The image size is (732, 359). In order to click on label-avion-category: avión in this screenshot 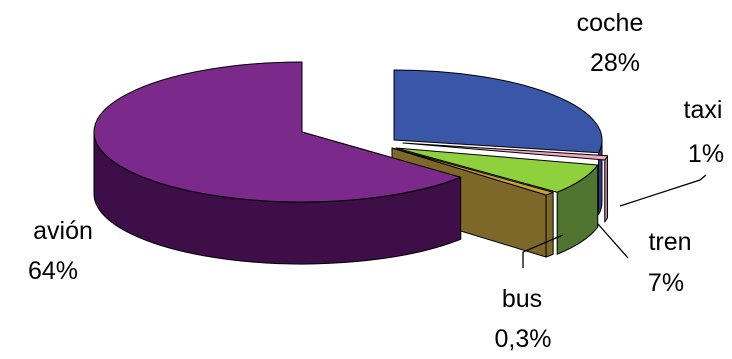, I will do `click(63, 231)`.